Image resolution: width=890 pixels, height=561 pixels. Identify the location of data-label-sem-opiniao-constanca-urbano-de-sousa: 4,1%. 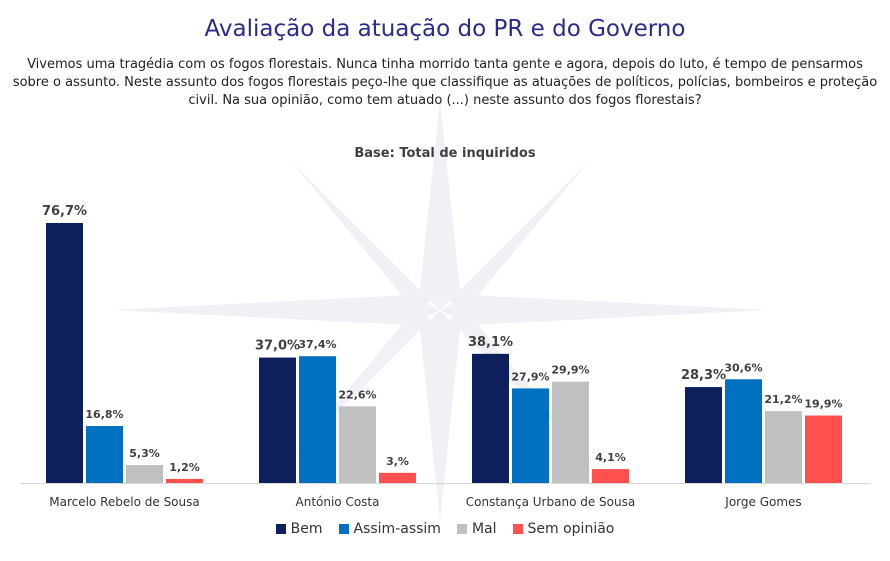
(610, 457).